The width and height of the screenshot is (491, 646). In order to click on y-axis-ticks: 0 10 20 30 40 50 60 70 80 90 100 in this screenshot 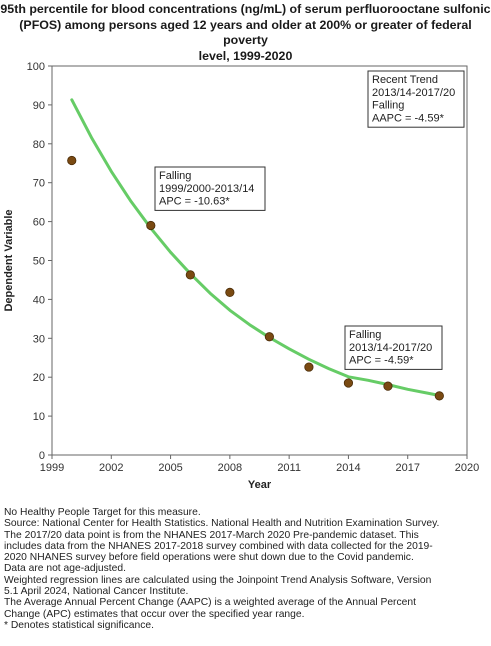, I will do `click(39, 261)`.